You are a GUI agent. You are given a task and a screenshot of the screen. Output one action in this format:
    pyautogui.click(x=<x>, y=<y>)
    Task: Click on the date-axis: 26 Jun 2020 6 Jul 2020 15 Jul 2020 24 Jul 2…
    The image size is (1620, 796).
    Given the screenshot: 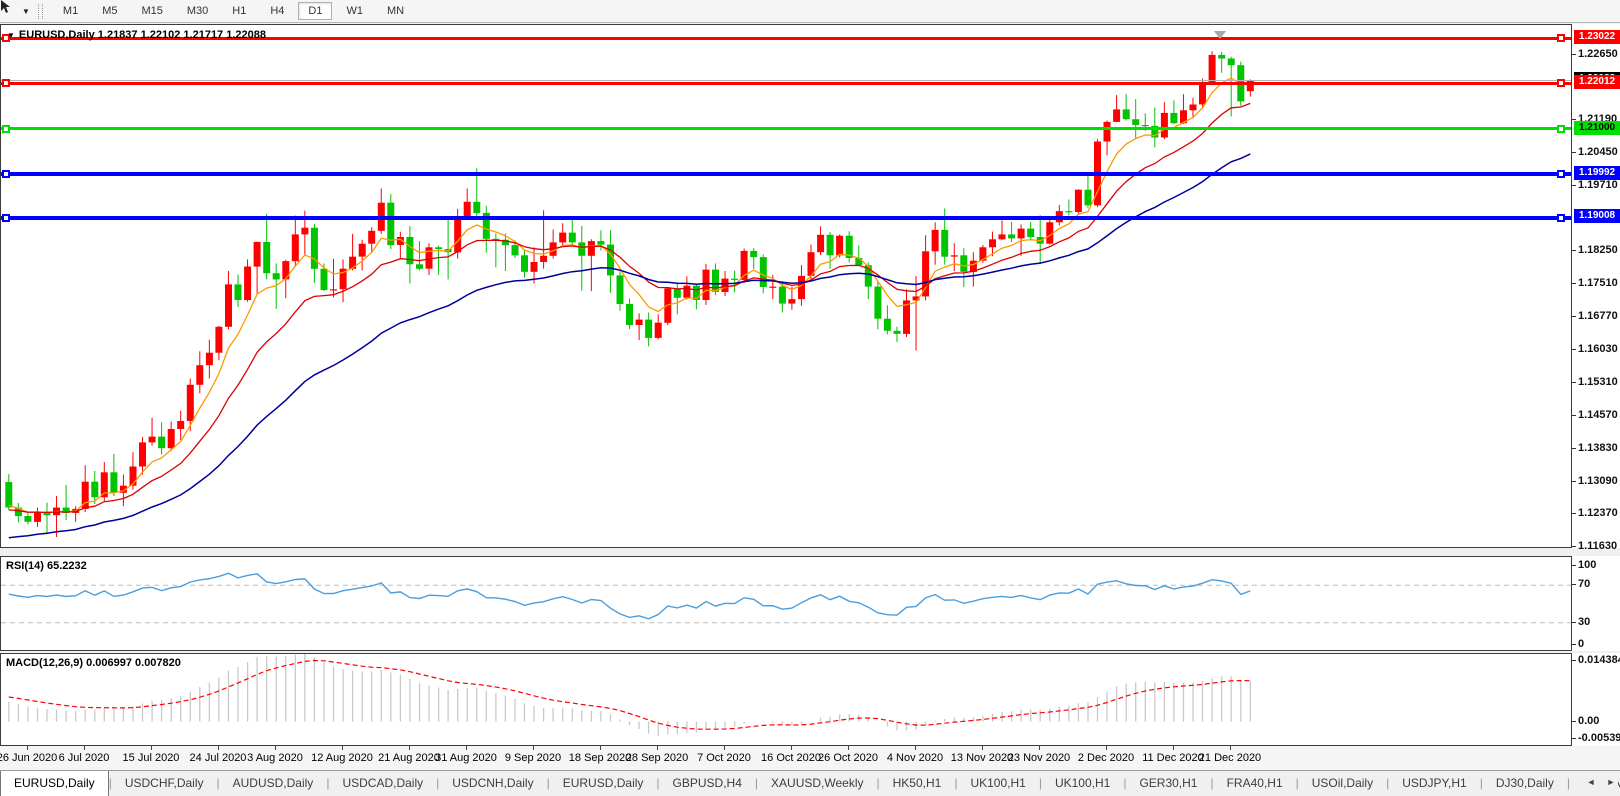 What is the action you would take?
    pyautogui.click(x=810, y=758)
    